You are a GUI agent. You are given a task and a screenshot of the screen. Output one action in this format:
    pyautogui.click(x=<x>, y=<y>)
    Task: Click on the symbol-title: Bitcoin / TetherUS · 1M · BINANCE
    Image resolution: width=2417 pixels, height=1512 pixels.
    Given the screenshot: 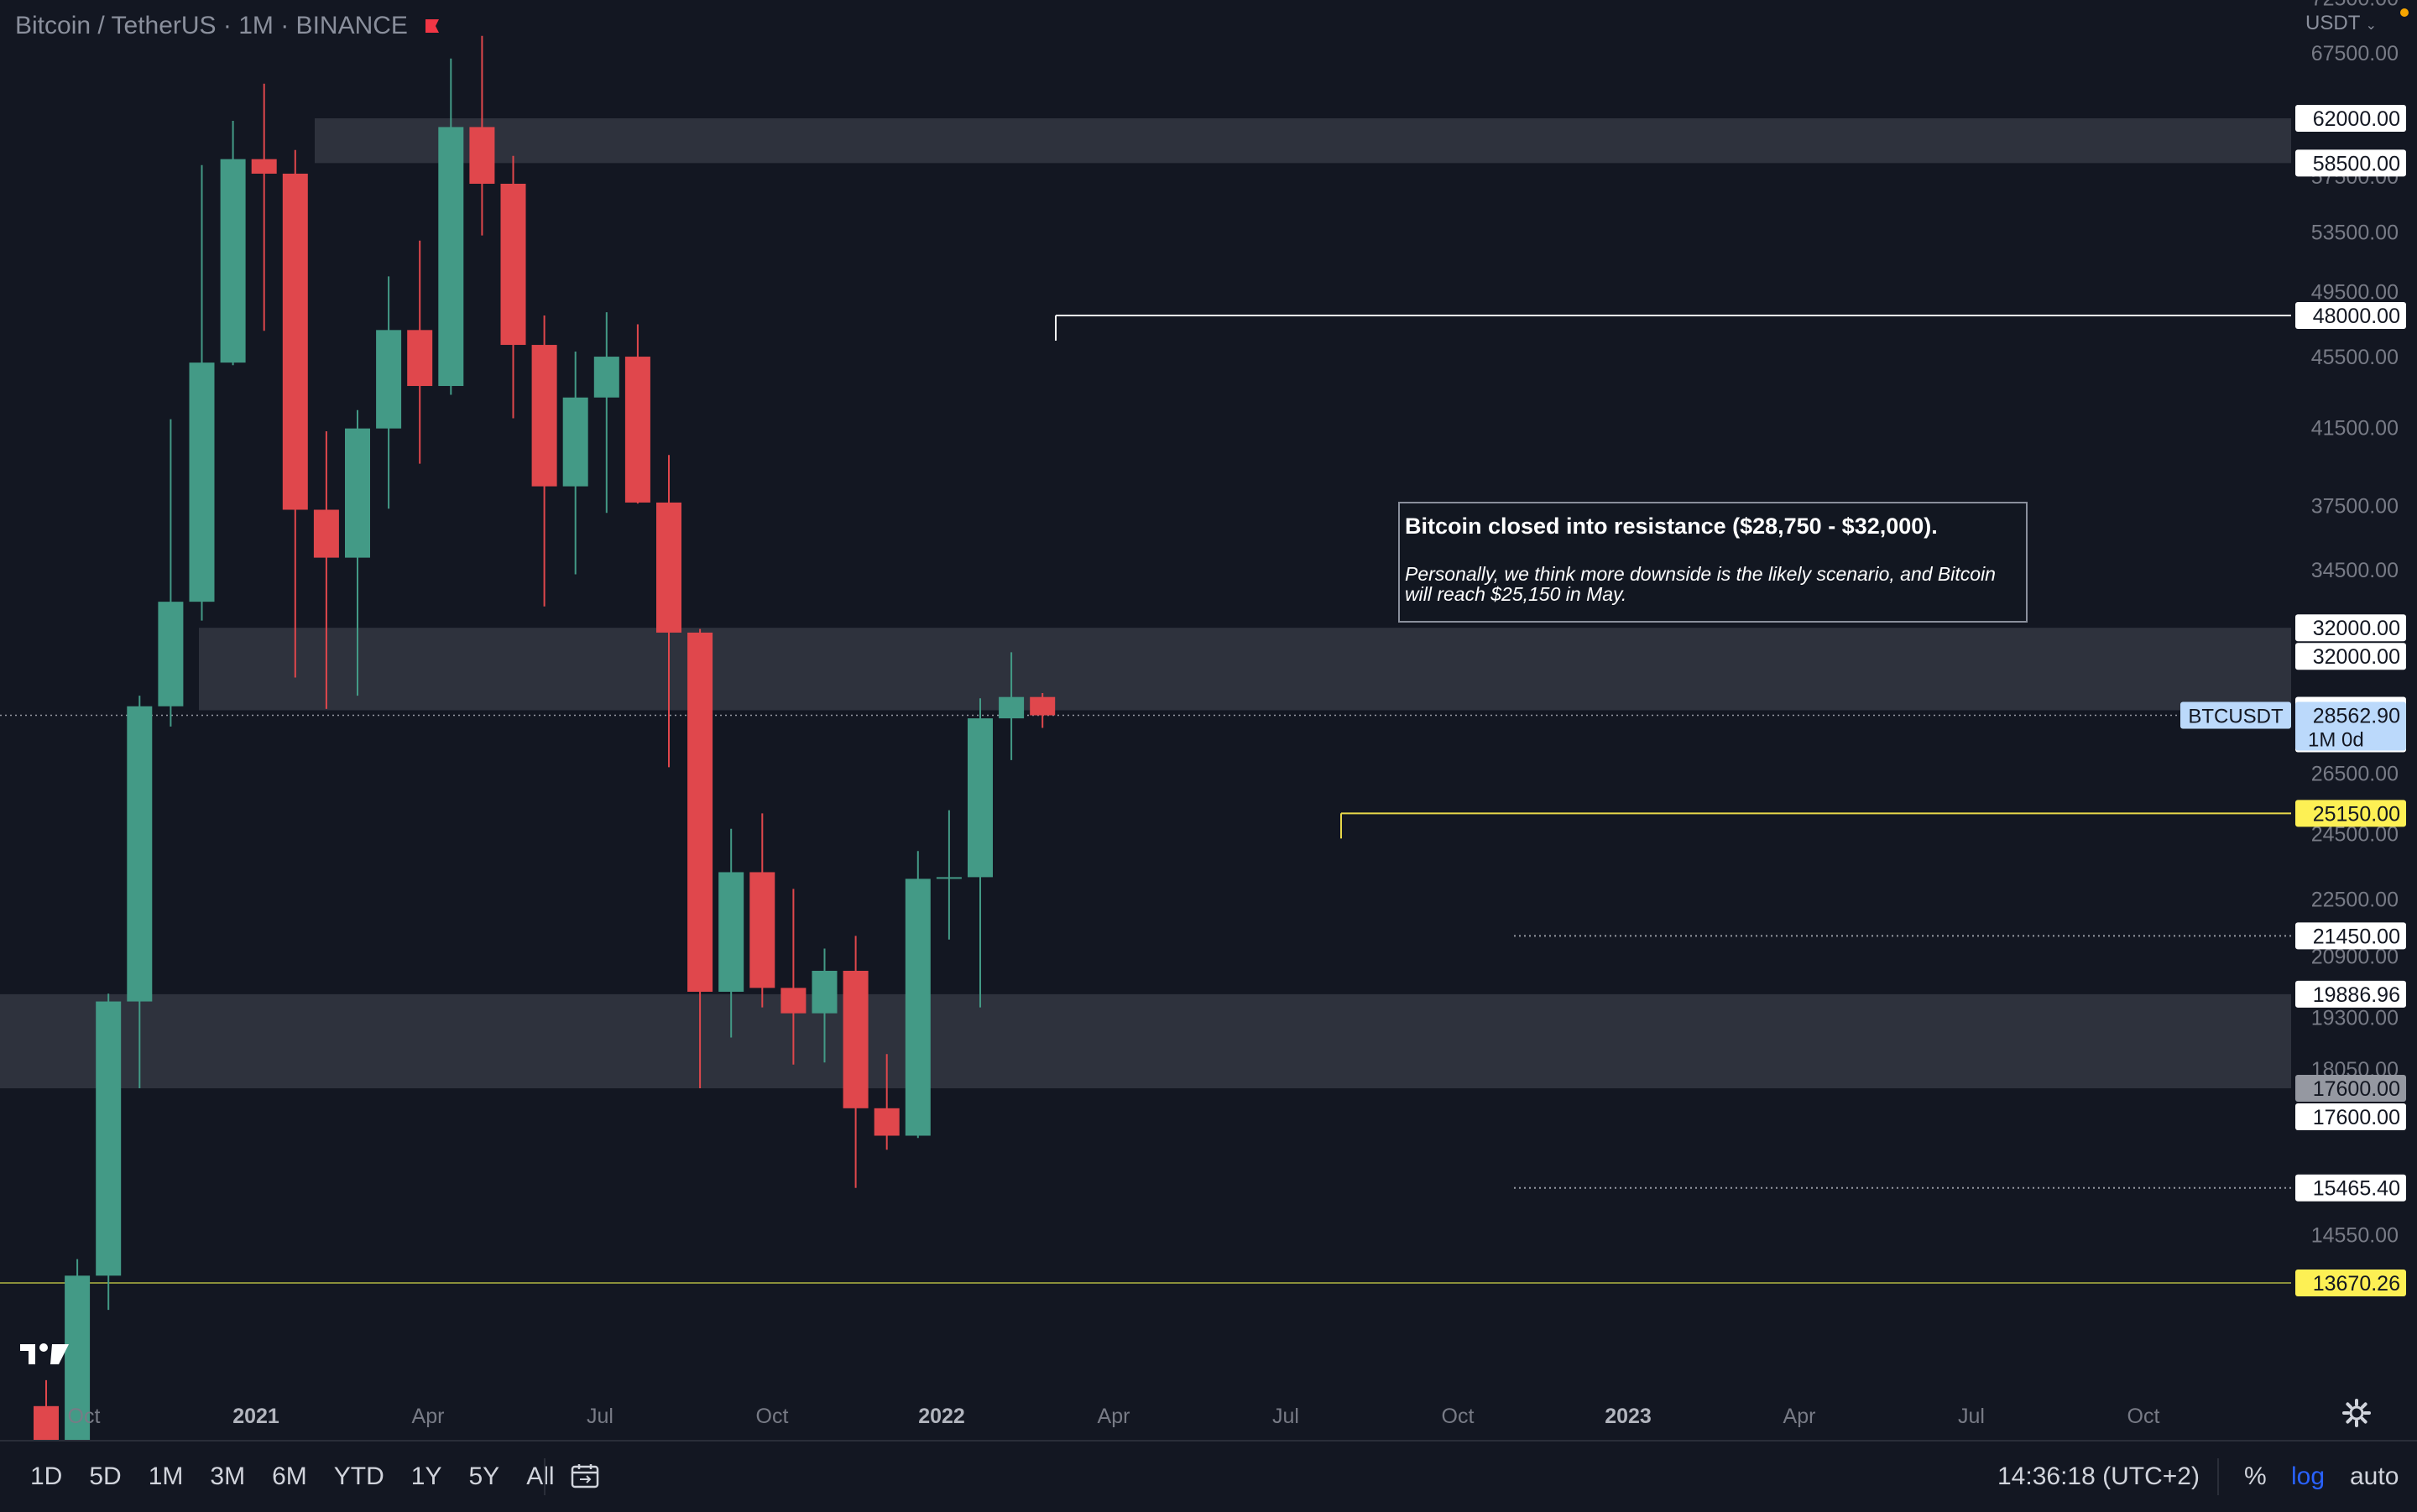 What is the action you would take?
    pyautogui.click(x=211, y=25)
    